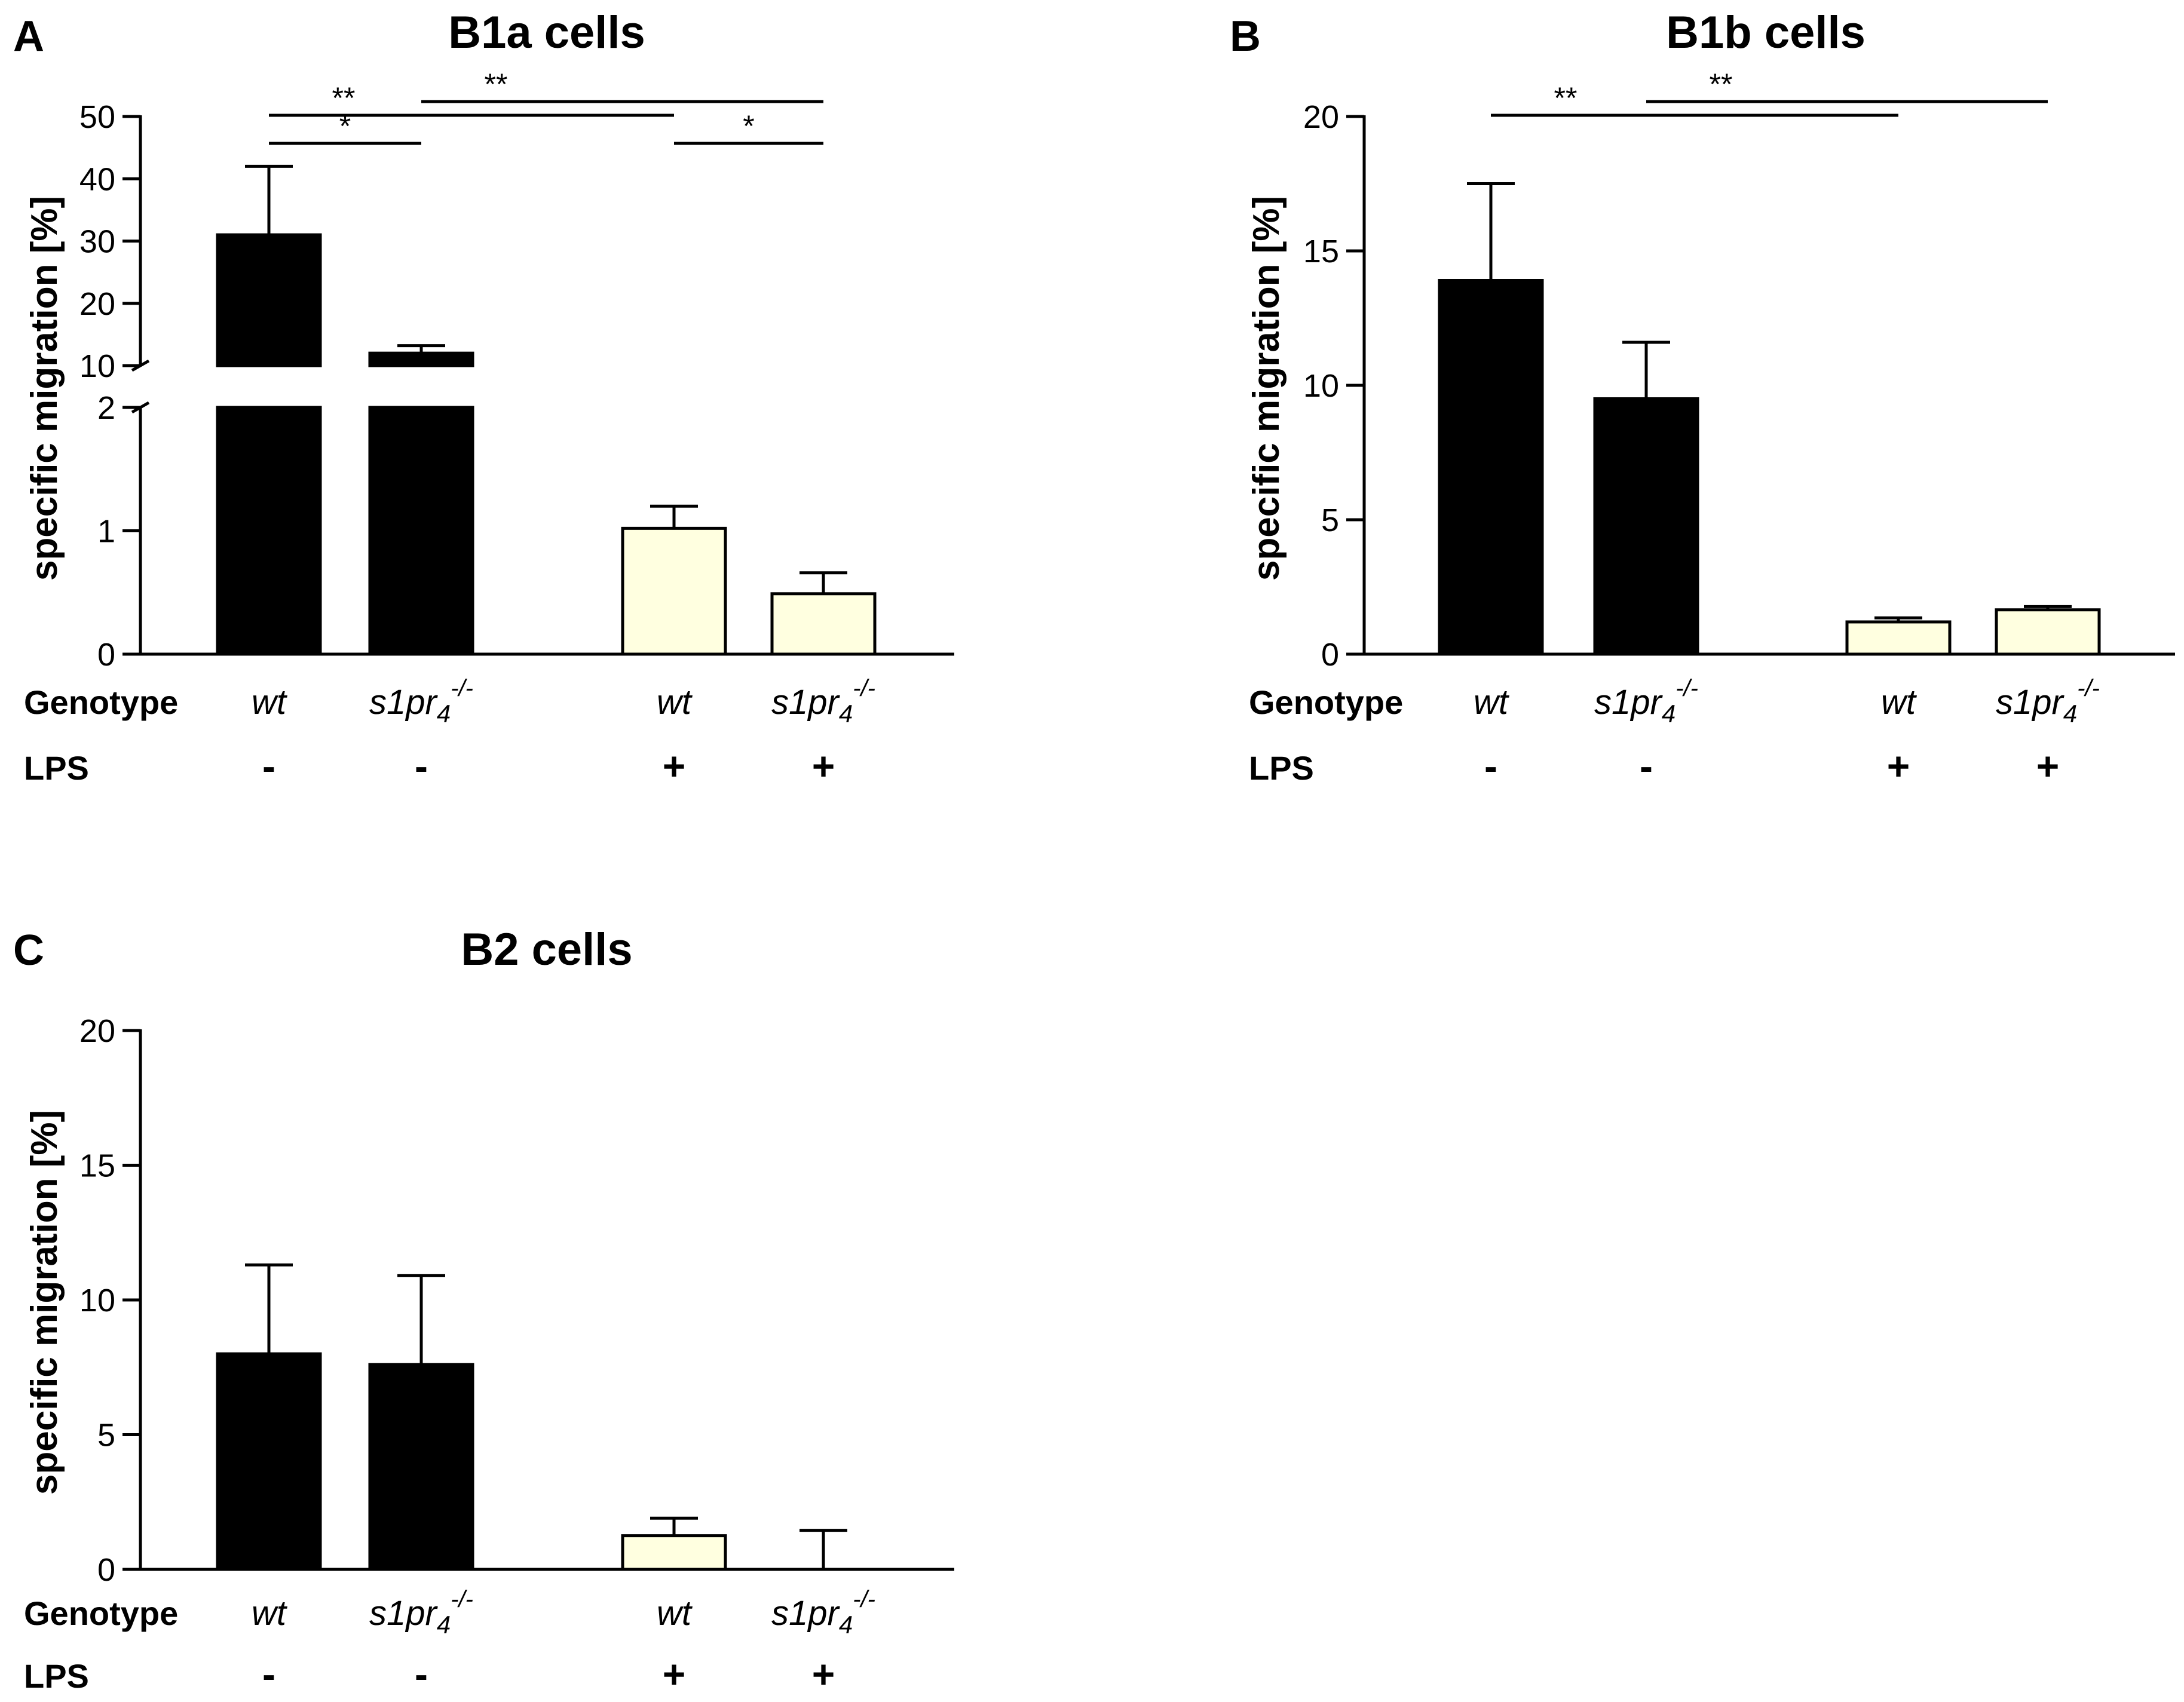 The width and height of the screenshot is (2184, 1702). What do you see at coordinates (28, 36) in the screenshot?
I see `panel-letter: A` at bounding box center [28, 36].